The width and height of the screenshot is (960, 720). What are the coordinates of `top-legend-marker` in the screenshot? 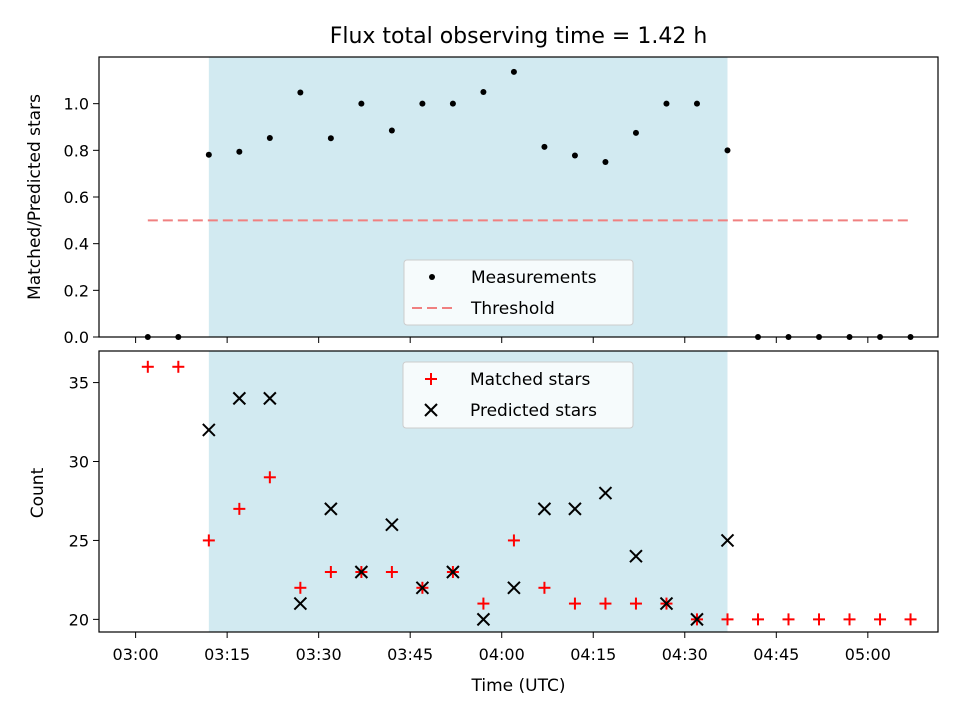 It's located at (432, 277).